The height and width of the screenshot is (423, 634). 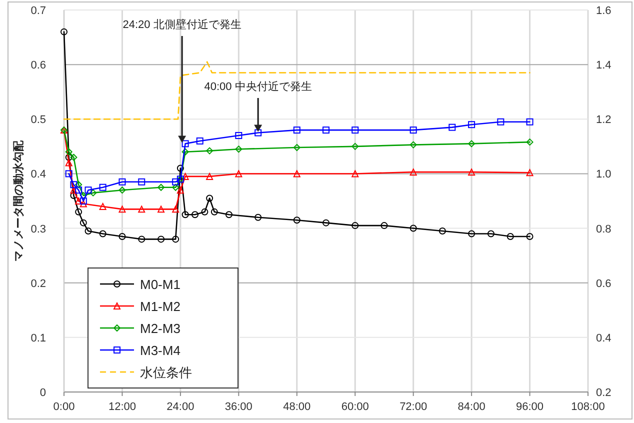 What do you see at coordinates (588, 407) in the screenshot?
I see `x-tick-label: 108:00` at bounding box center [588, 407].